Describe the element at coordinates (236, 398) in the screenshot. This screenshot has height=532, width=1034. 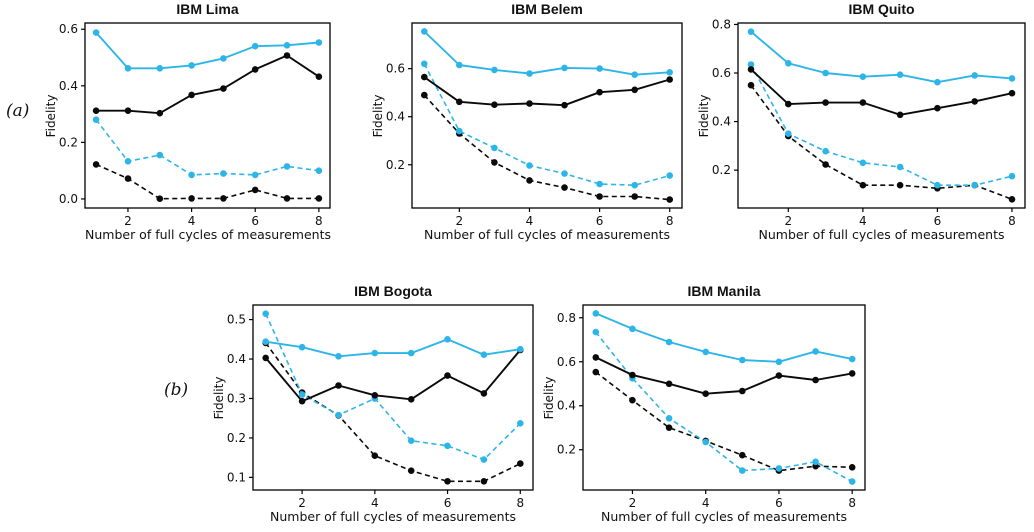
I see `y-tick-label: 0.3` at that location.